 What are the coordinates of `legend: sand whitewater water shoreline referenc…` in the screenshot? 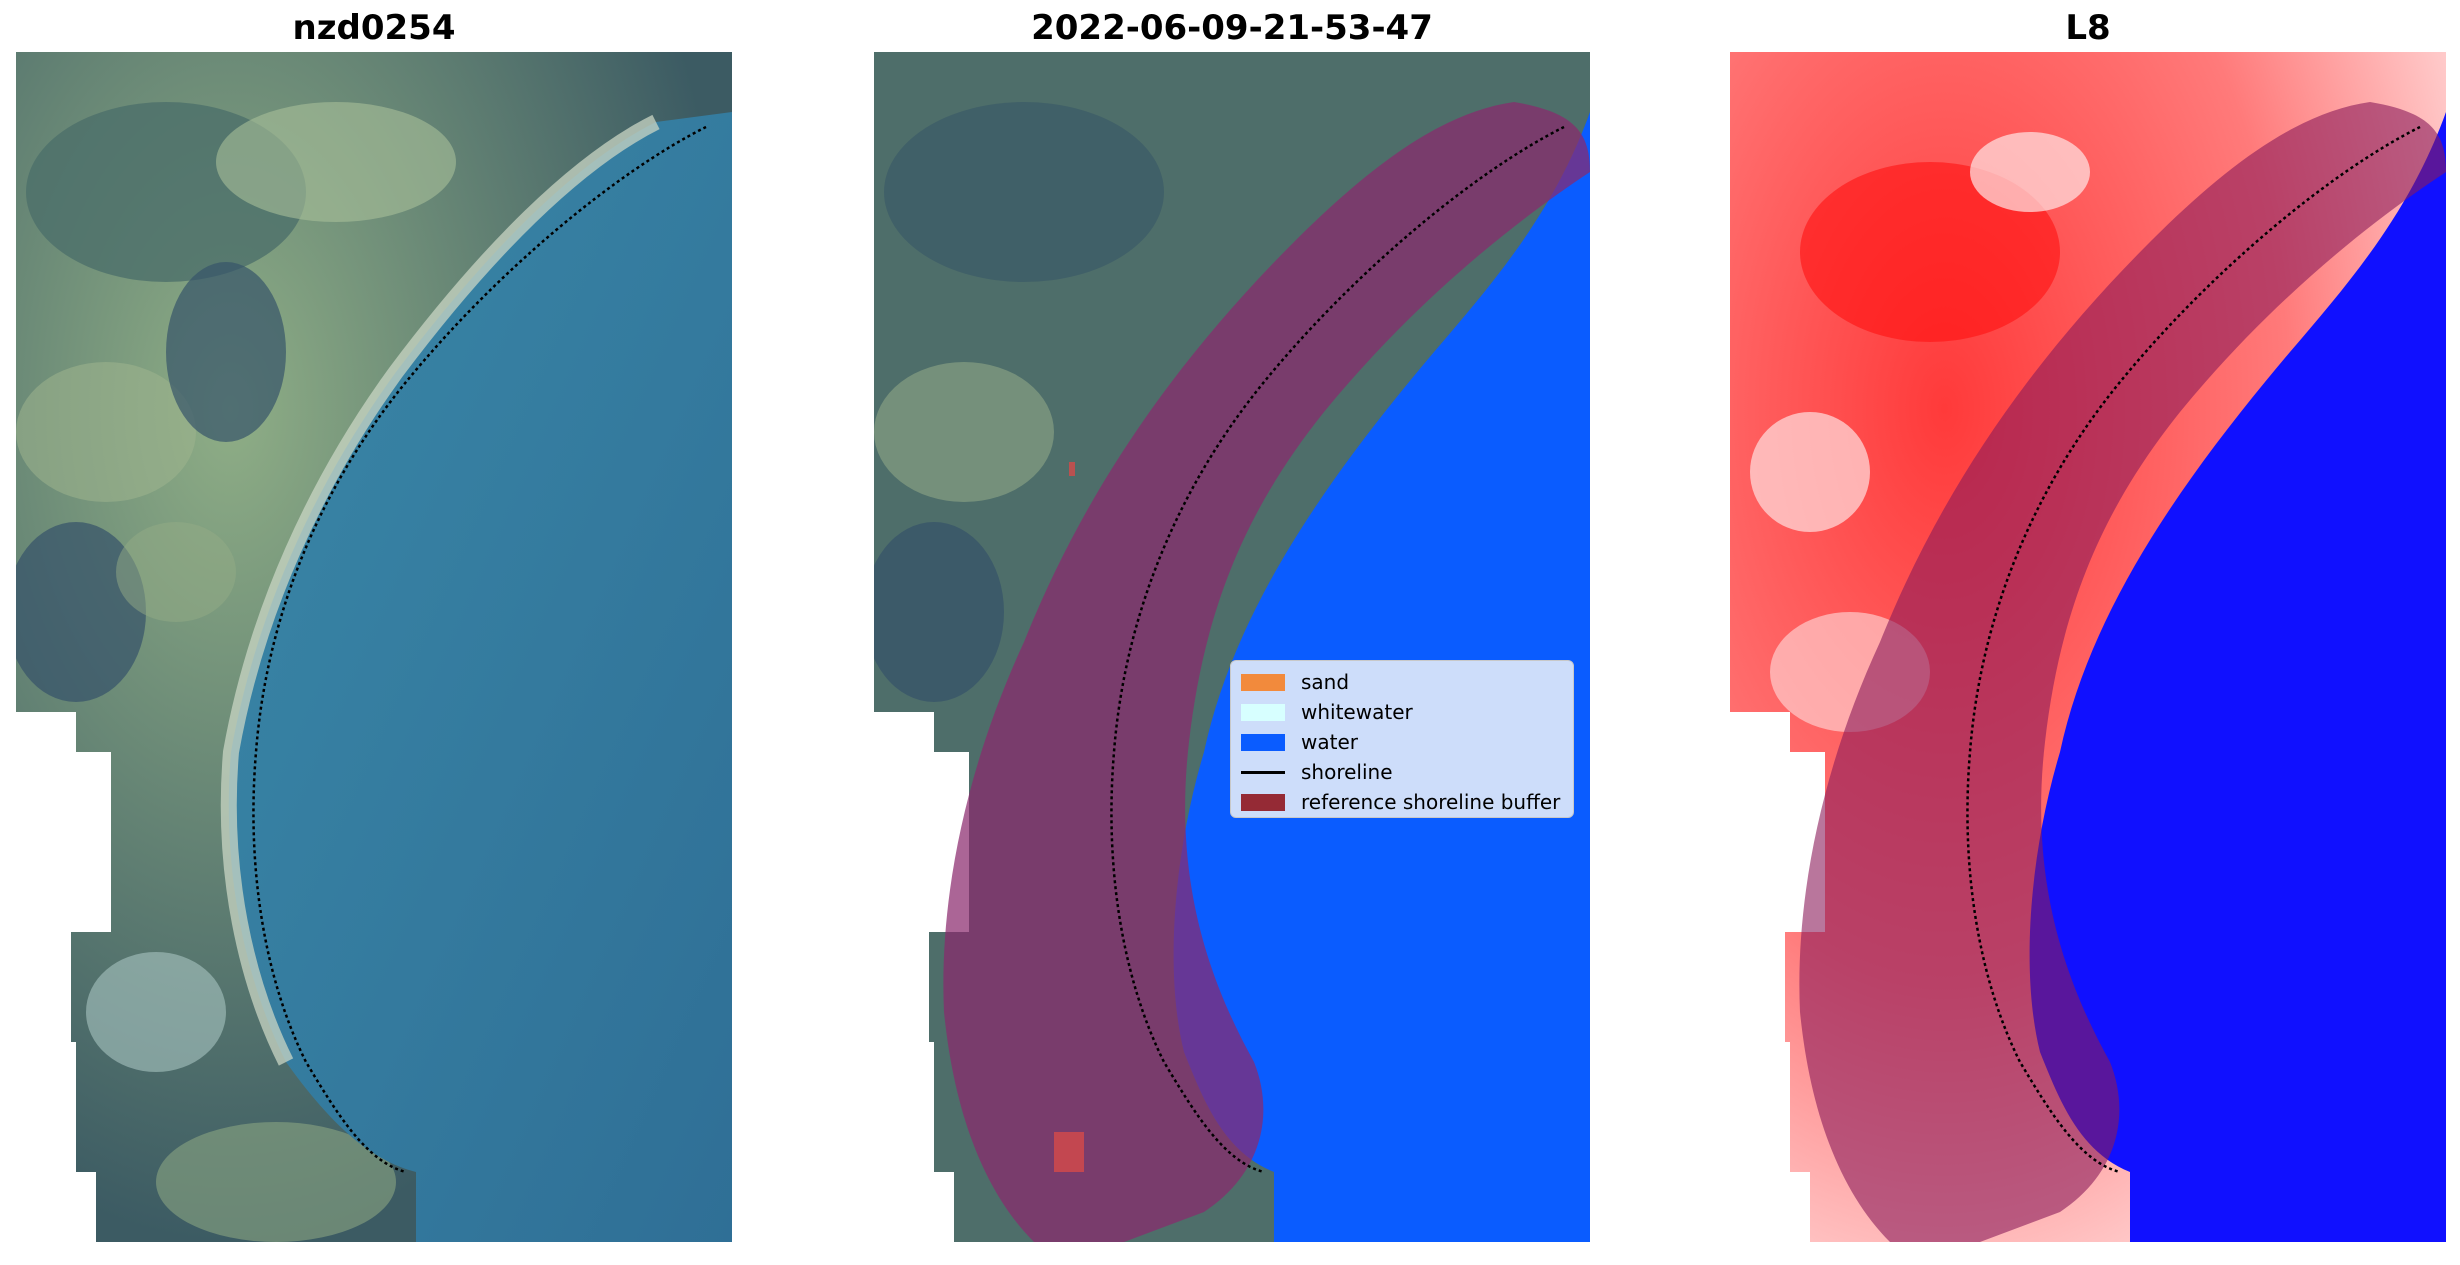 It's located at (1402, 739).